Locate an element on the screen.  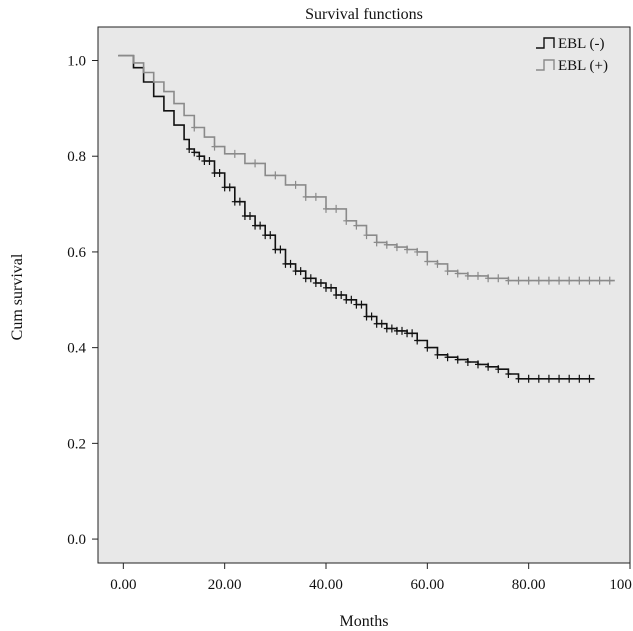
x-tick-label-0: 0.00 is located at coordinates (123, 585).